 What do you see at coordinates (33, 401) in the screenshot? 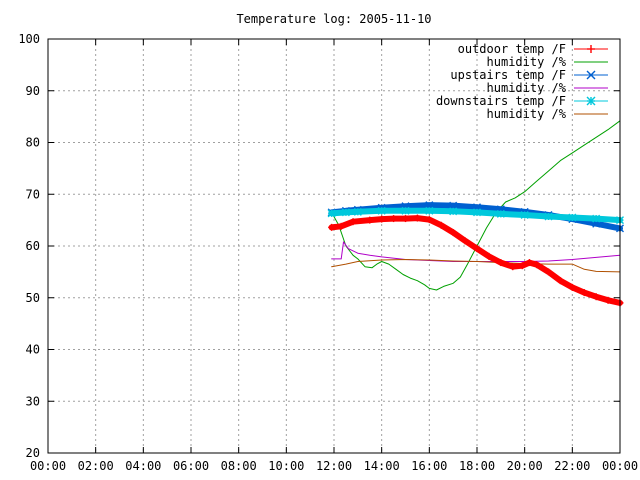
I see `y-tick-label: 30` at bounding box center [33, 401].